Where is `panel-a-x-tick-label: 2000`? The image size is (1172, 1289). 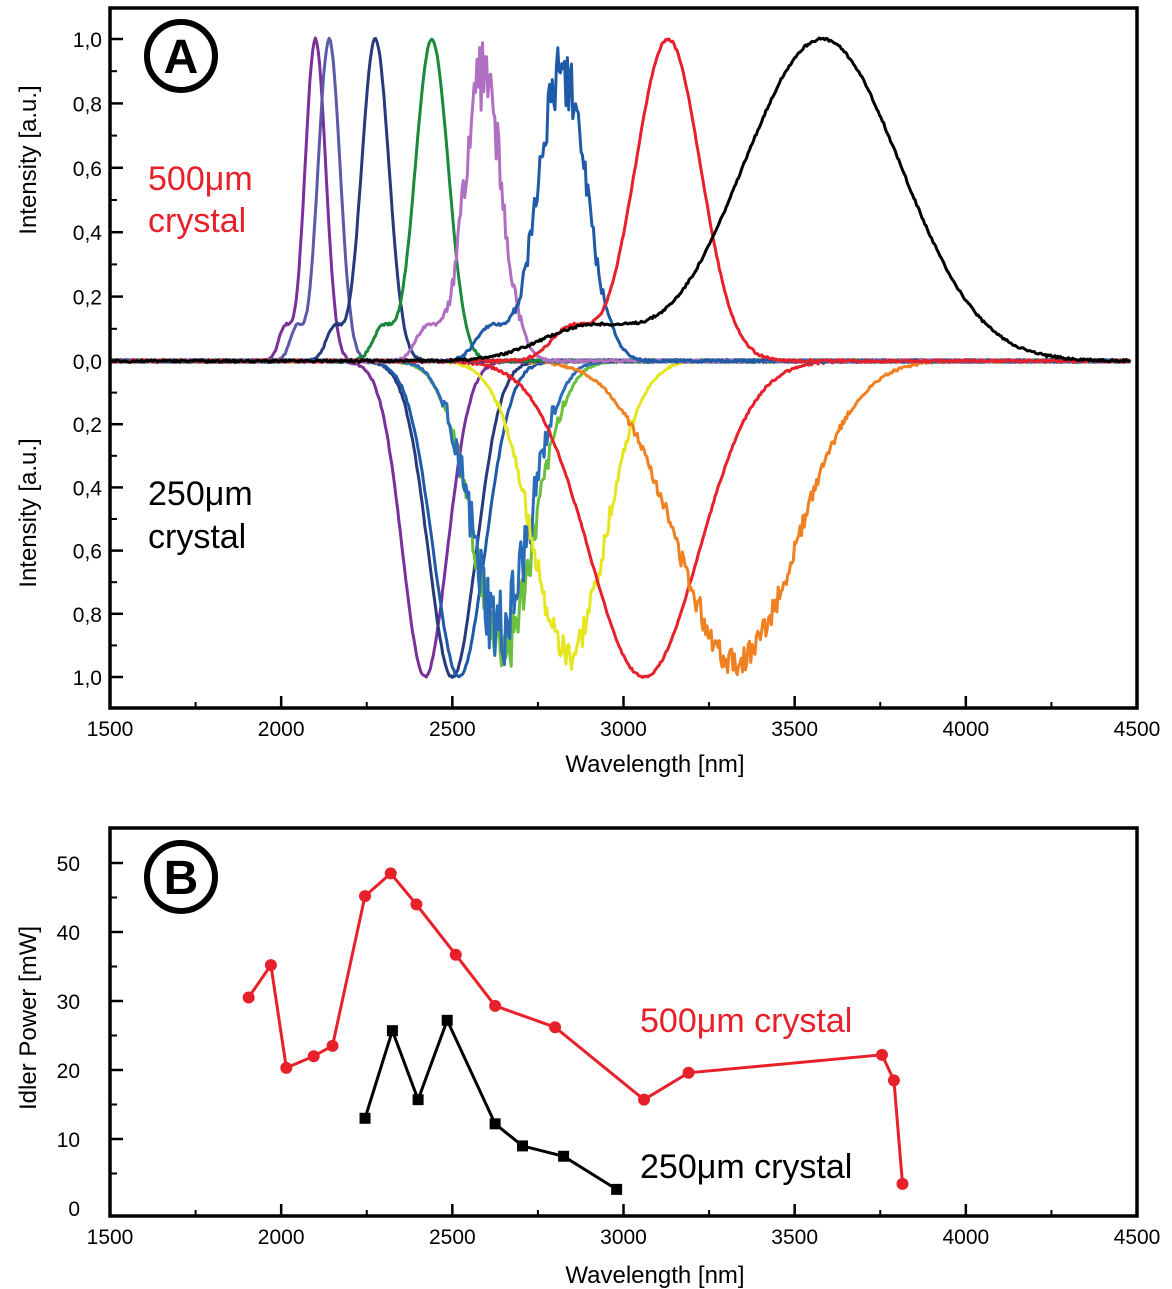
panel-a-x-tick-label: 2000 is located at coordinates (281, 729).